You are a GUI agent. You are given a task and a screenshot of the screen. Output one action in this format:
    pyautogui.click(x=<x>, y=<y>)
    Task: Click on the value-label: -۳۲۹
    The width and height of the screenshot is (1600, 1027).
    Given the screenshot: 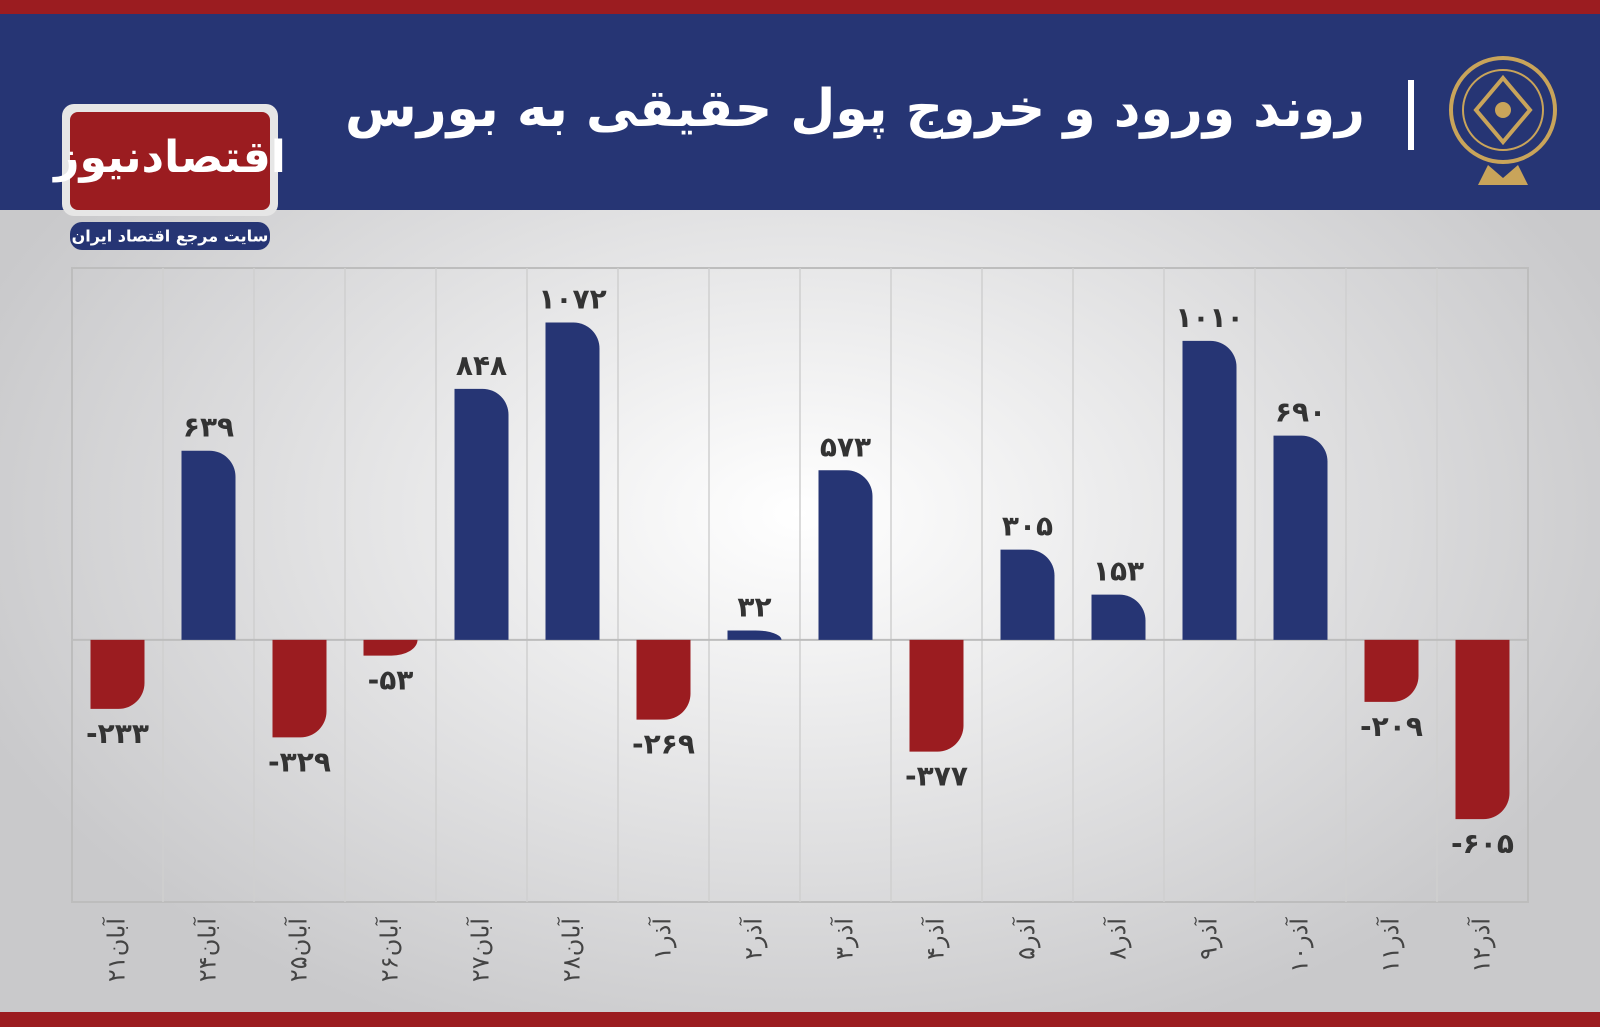 What is the action you would take?
    pyautogui.click(x=299, y=761)
    